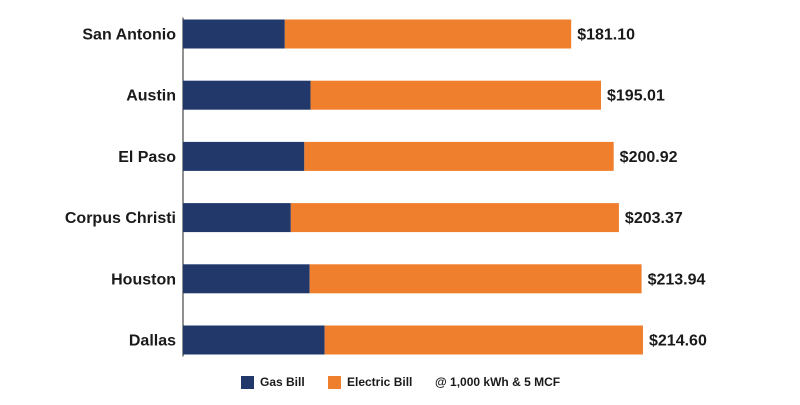 This screenshot has height=405, width=800. I want to click on legend-swatch-gas, so click(247, 382).